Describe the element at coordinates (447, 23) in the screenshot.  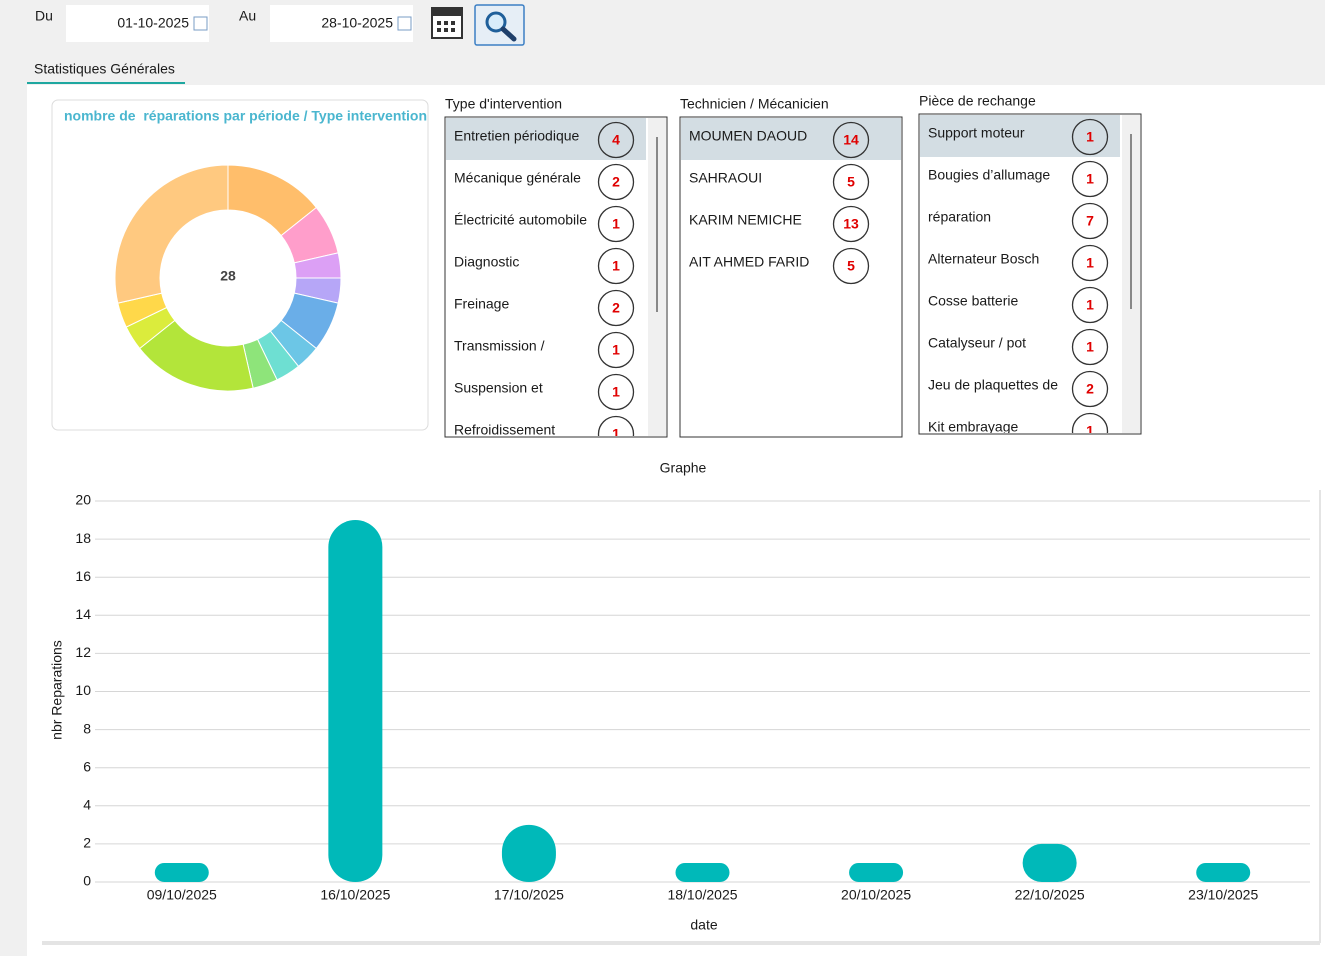
I see `calendar-button` at that location.